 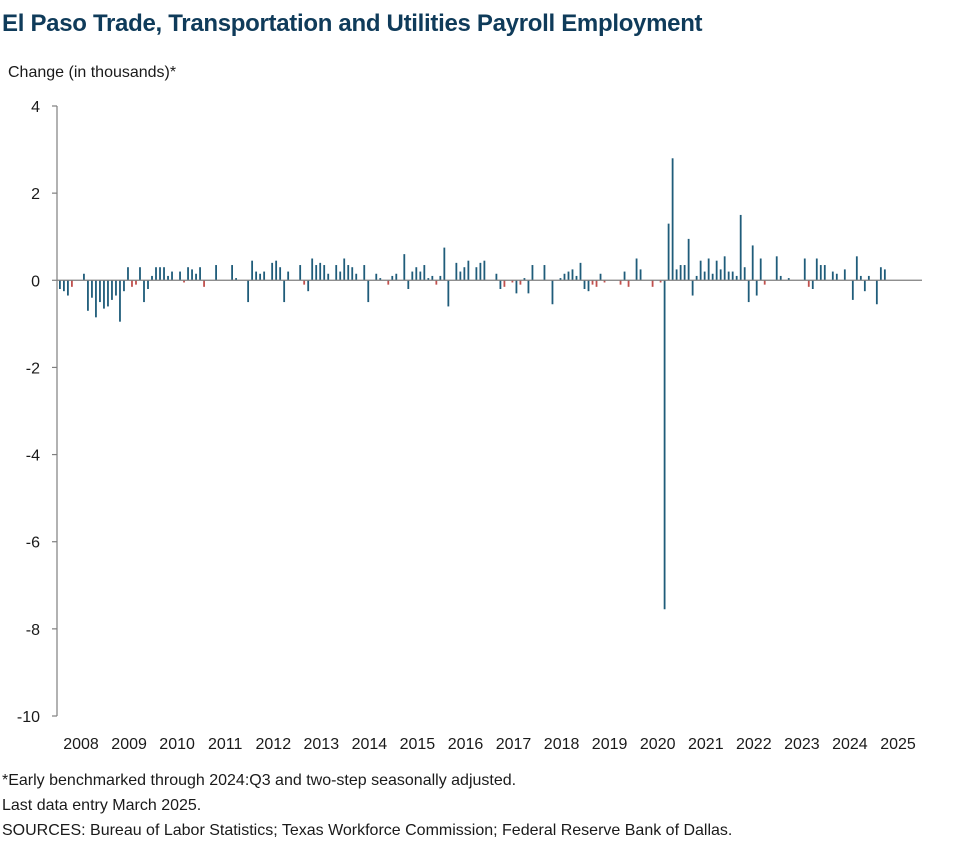 What do you see at coordinates (33, 368) in the screenshot?
I see `y-tick-label: -2` at bounding box center [33, 368].